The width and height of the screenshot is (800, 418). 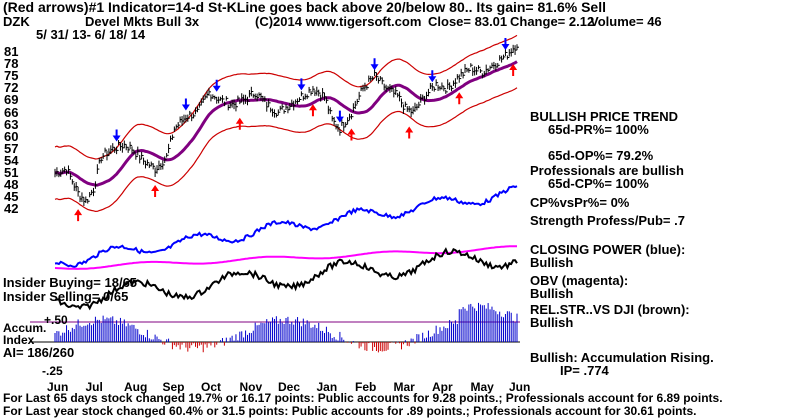 I want to click on relative-strength-line, so click(x=286, y=279).